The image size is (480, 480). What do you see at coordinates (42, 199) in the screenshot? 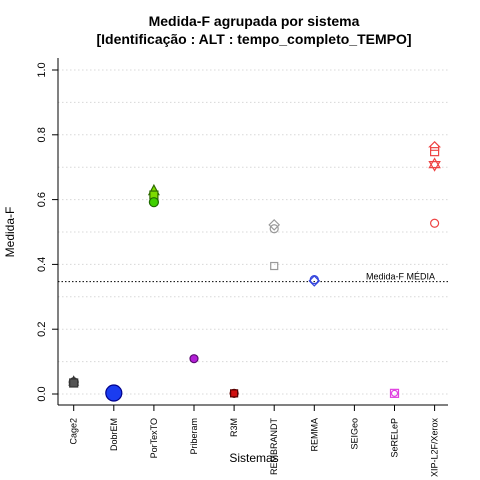
I see `y-tick-label: 0.6` at bounding box center [42, 199].